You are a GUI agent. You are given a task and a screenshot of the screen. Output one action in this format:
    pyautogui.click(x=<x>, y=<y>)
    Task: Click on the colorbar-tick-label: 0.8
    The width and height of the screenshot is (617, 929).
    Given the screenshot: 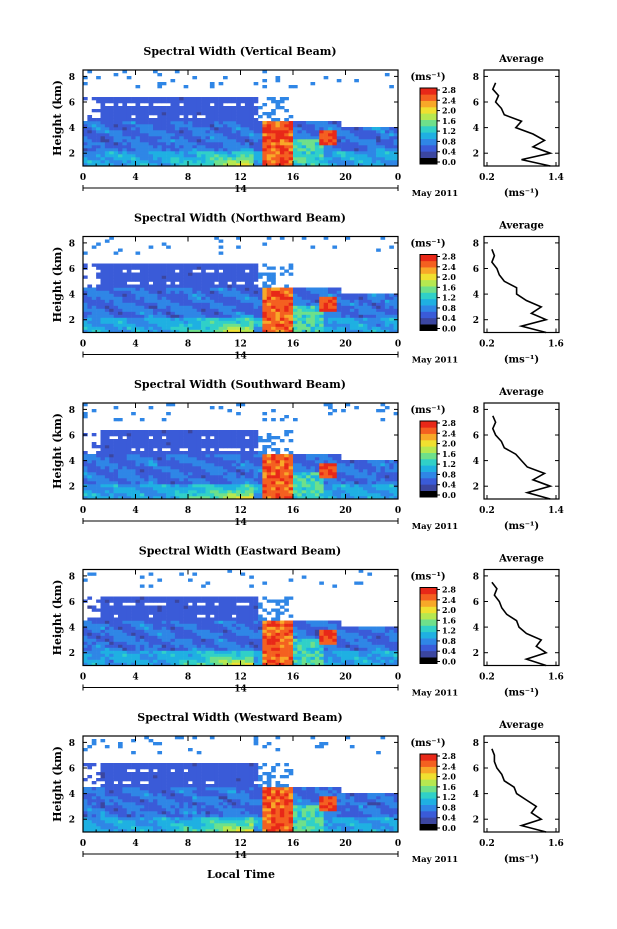 What is the action you would take?
    pyautogui.click(x=449, y=474)
    